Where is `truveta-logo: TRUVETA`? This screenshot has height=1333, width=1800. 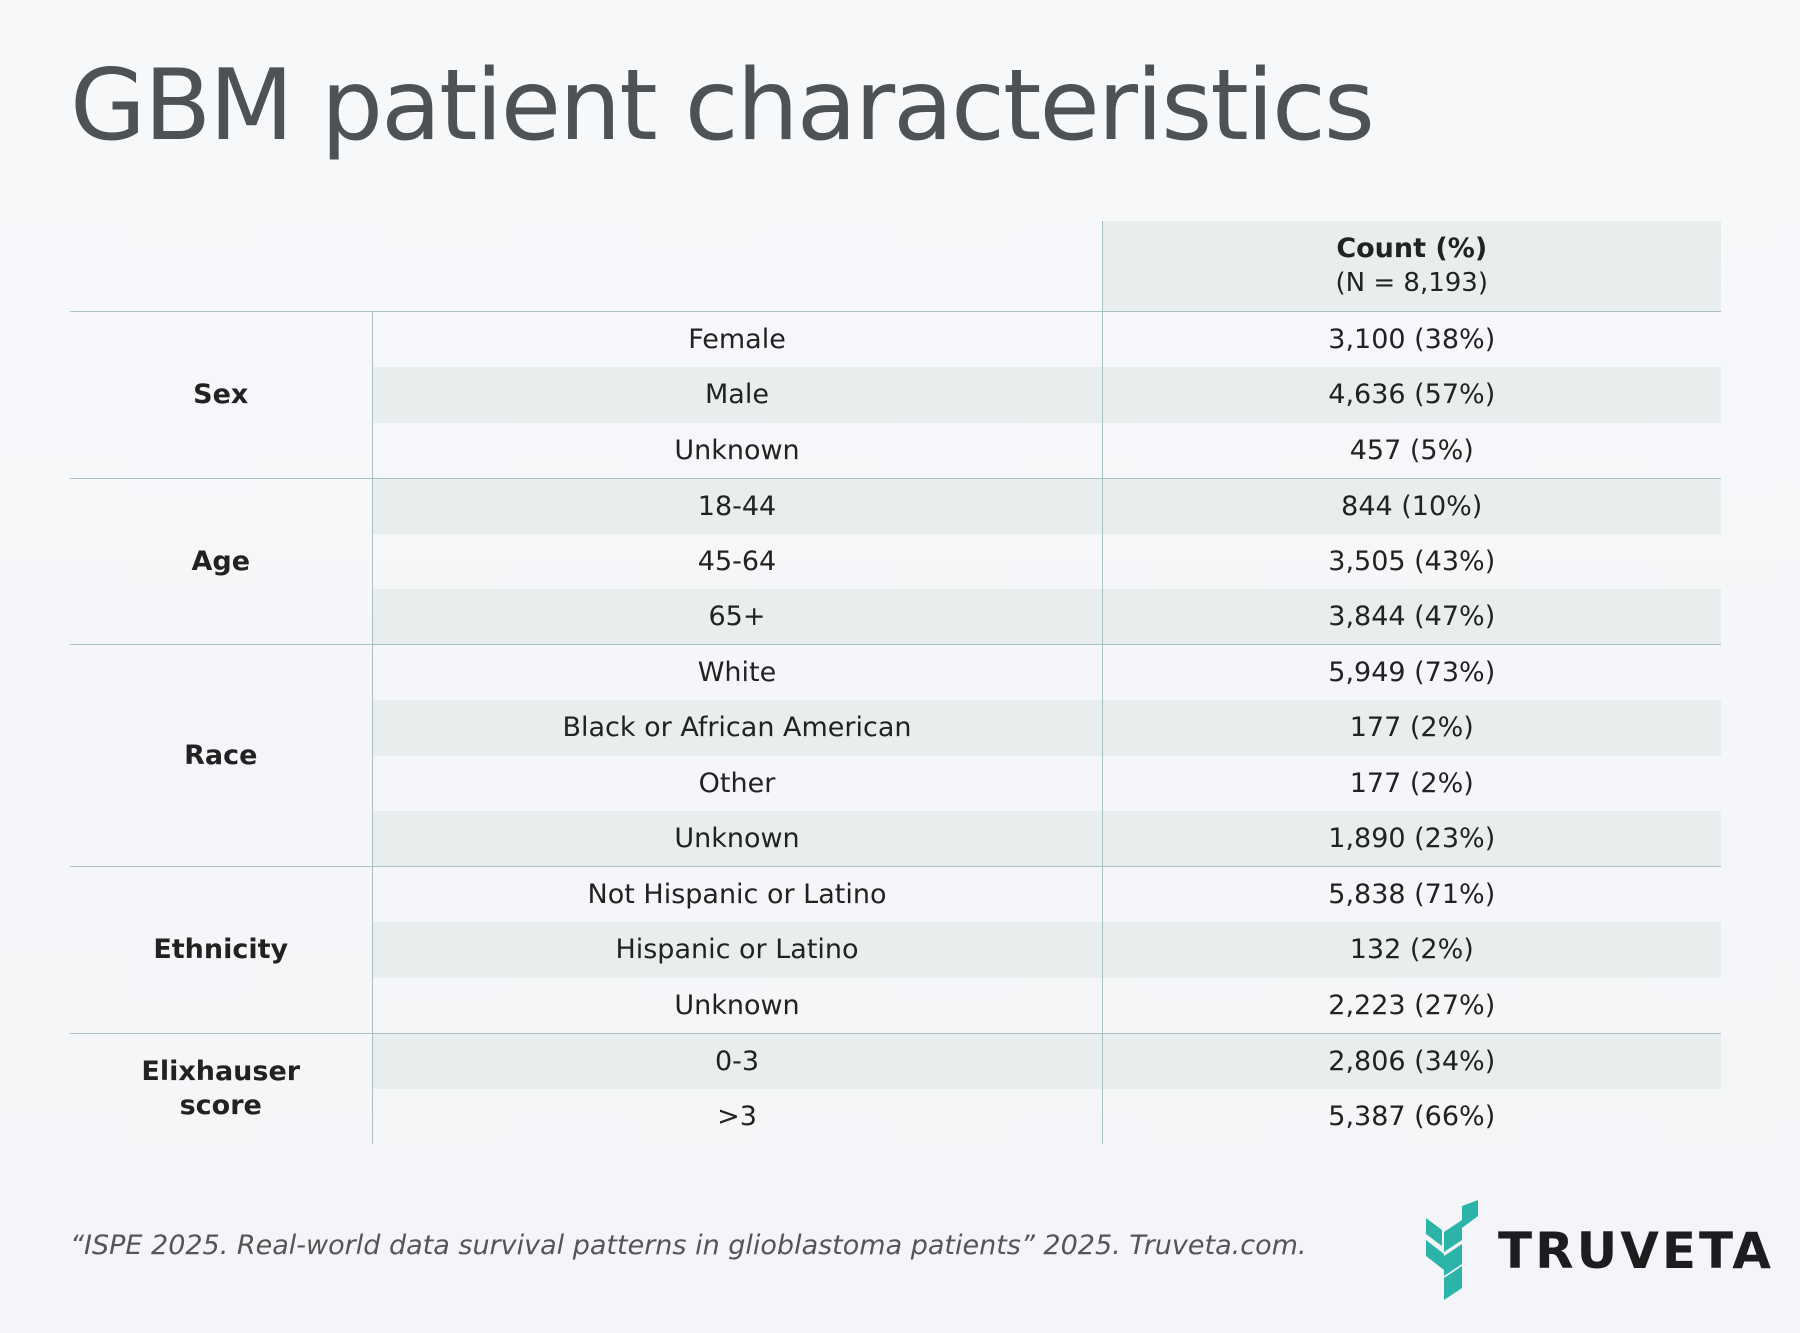 truveta-logo: TRUVETA is located at coordinates (1595, 1250).